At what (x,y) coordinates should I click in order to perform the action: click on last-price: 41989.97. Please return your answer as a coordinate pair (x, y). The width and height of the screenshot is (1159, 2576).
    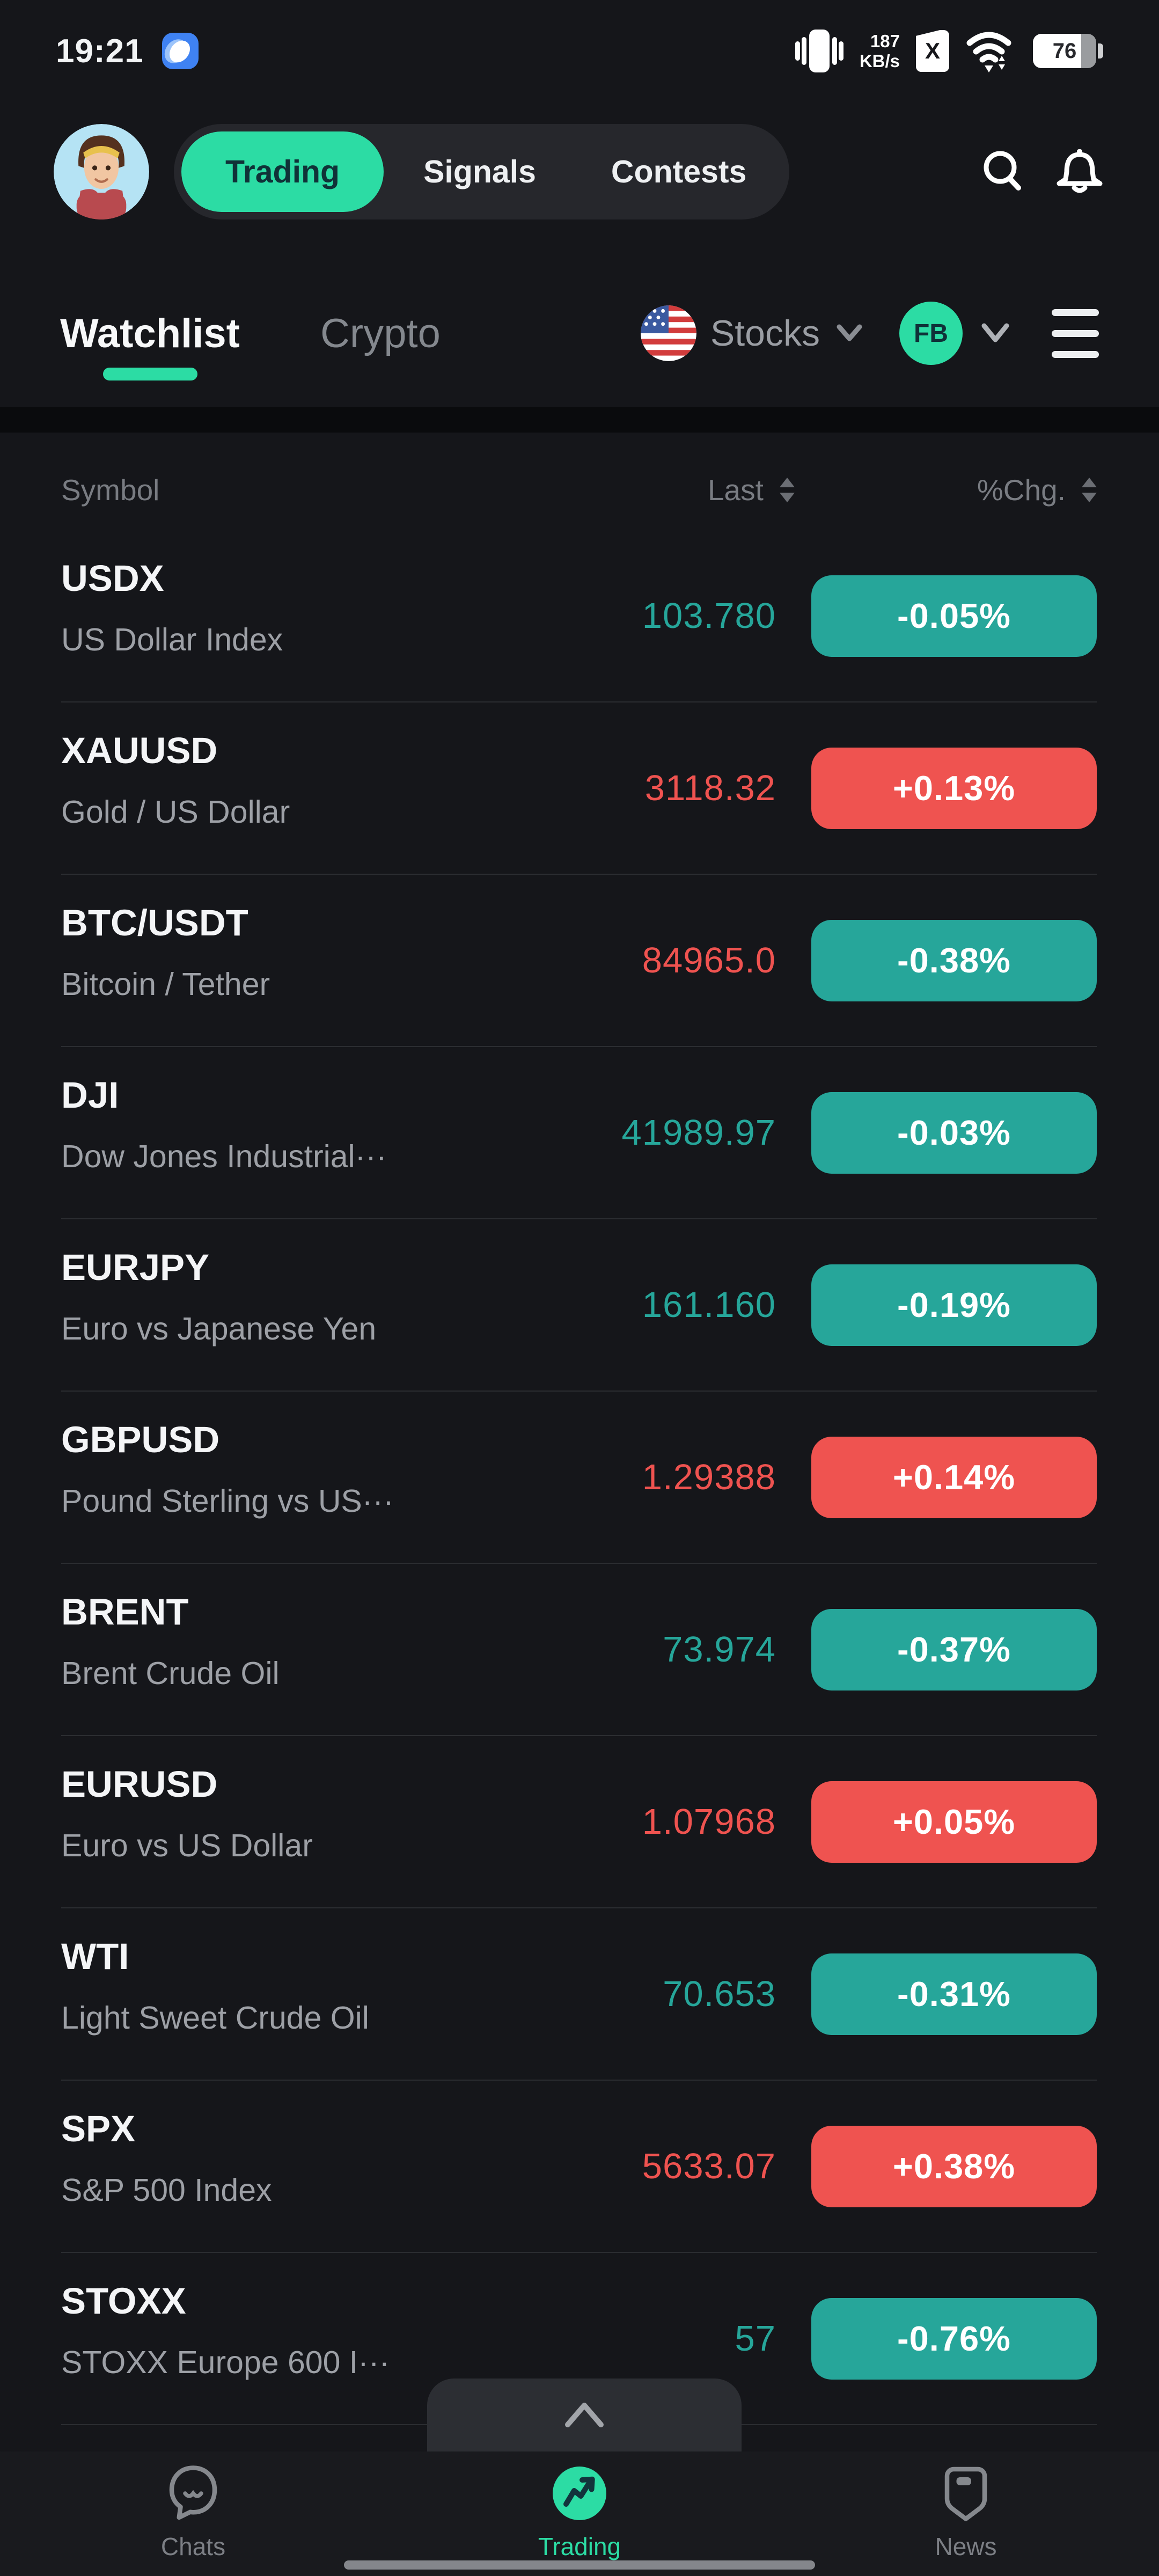
    Looking at the image, I should click on (699, 1133).